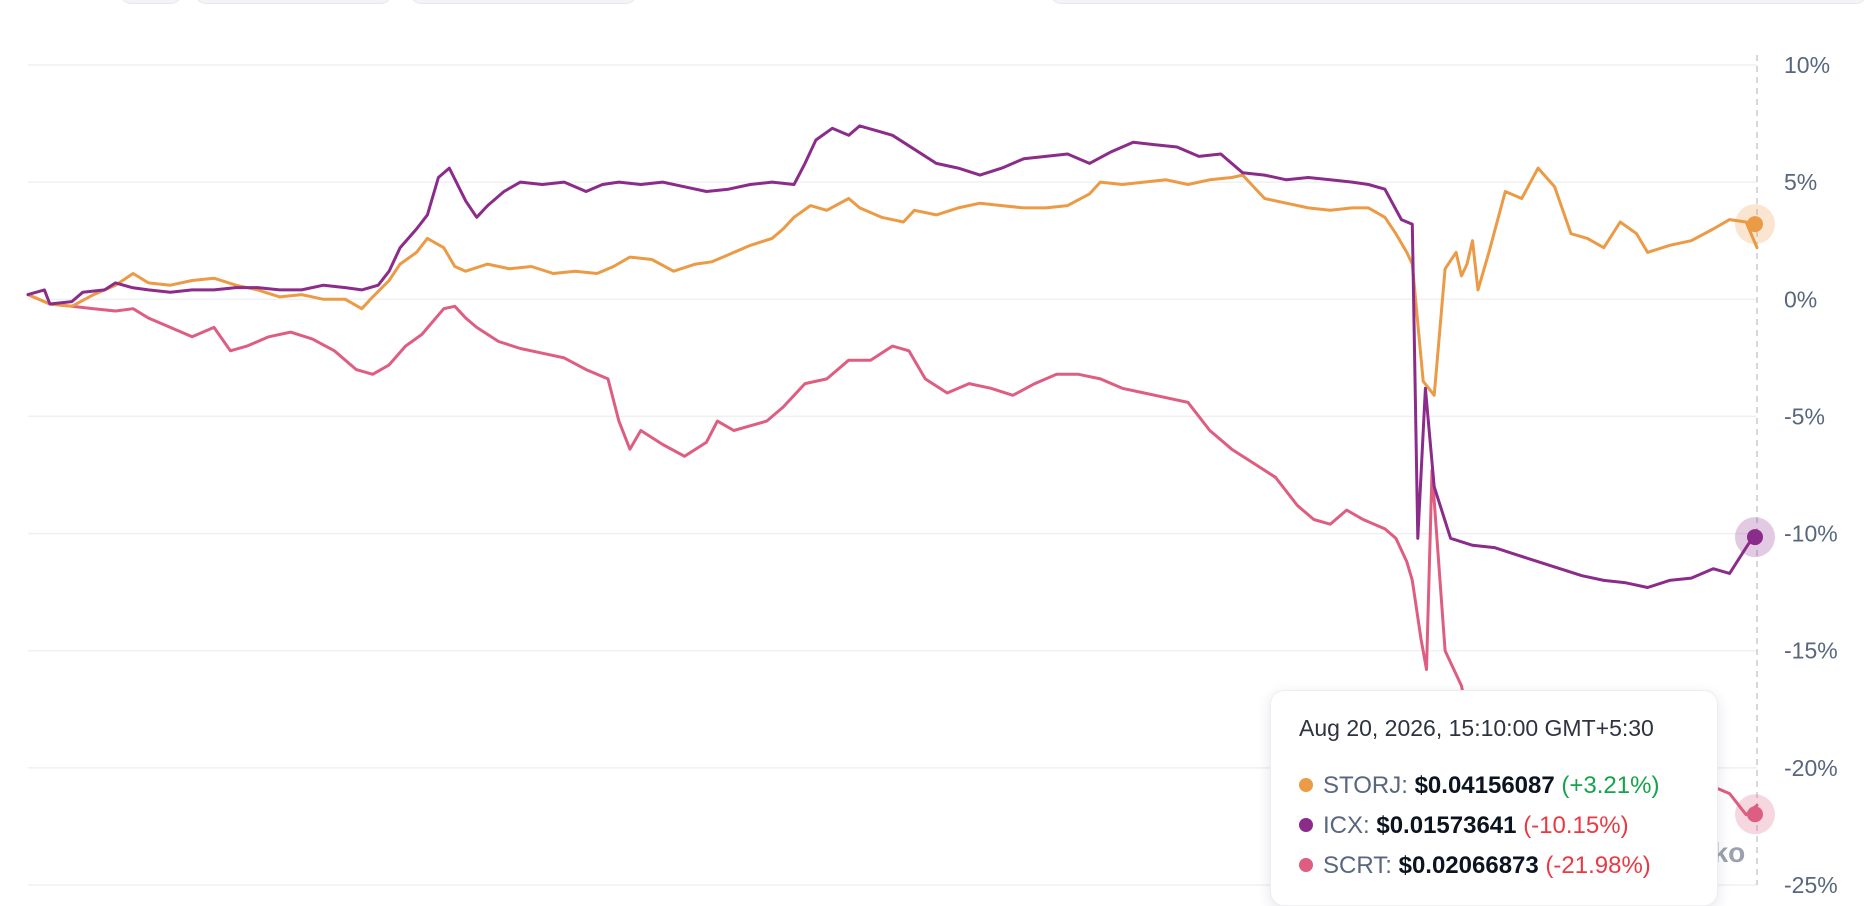 The image size is (1872, 906). Describe the element at coordinates (1468, 865) in the screenshot. I see `tooltip-price: $0.02066873` at that location.